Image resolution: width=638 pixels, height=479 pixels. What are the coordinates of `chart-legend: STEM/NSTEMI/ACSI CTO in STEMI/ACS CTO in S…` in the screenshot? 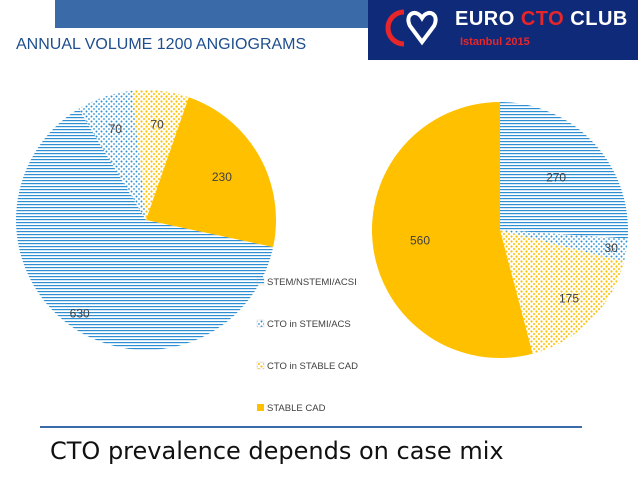 It's located at (307, 345).